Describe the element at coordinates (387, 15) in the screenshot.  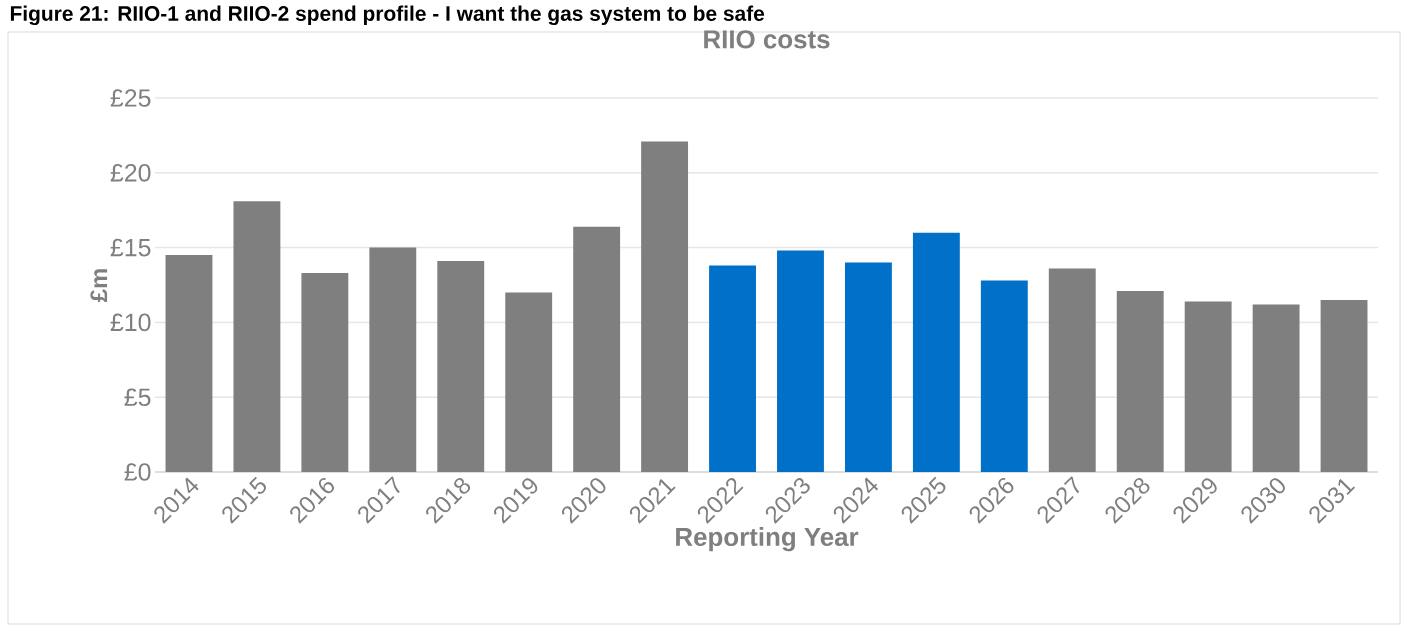
I see `caption: Figure 21: RIIO-1 and RIIO-2 spend profile - I want the gas system to be safe` at that location.